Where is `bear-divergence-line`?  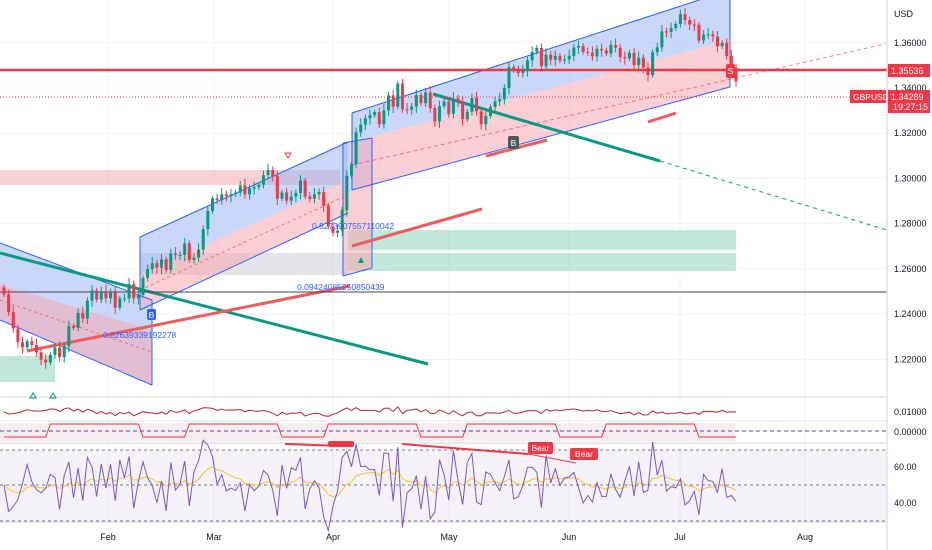 bear-divergence-line is located at coordinates (552, 458).